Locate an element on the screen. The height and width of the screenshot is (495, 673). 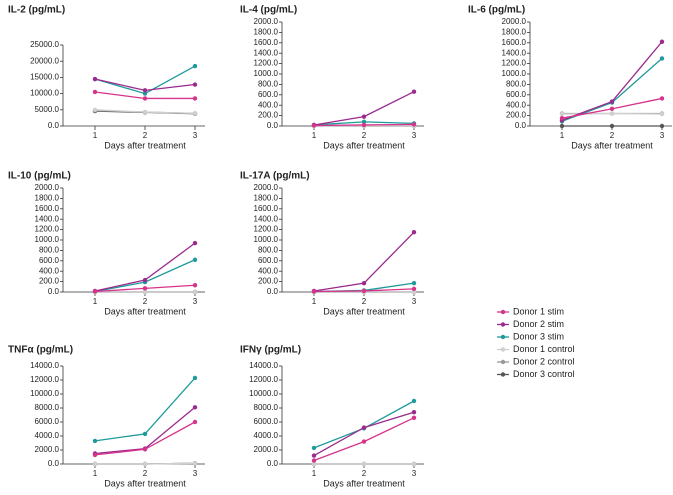
y-tick-label: 5000.0 is located at coordinates (47, 109).